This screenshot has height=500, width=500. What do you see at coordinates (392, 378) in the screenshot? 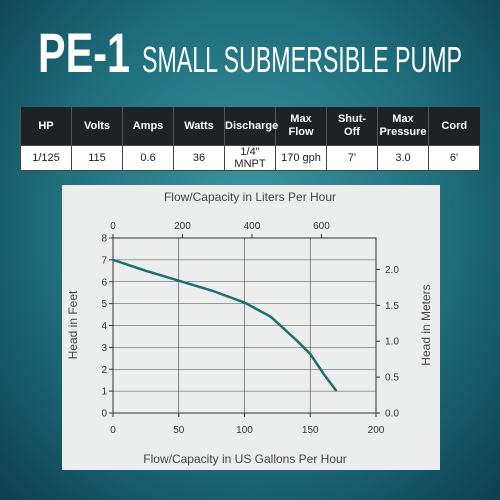
I see `y2-tick-label: 0.5` at bounding box center [392, 378].